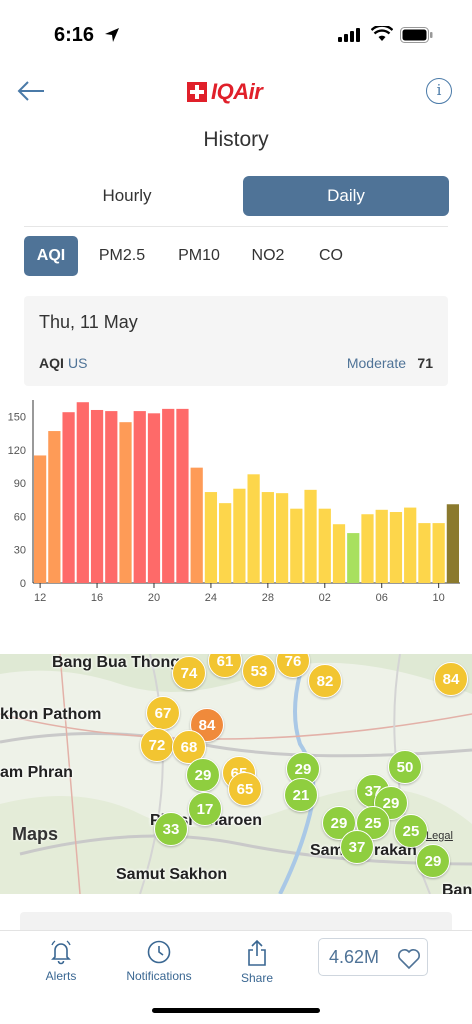 Image resolution: width=472 pixels, height=1024 pixels. Describe the element at coordinates (236, 1010) in the screenshot. I see `home-indicator` at that location.